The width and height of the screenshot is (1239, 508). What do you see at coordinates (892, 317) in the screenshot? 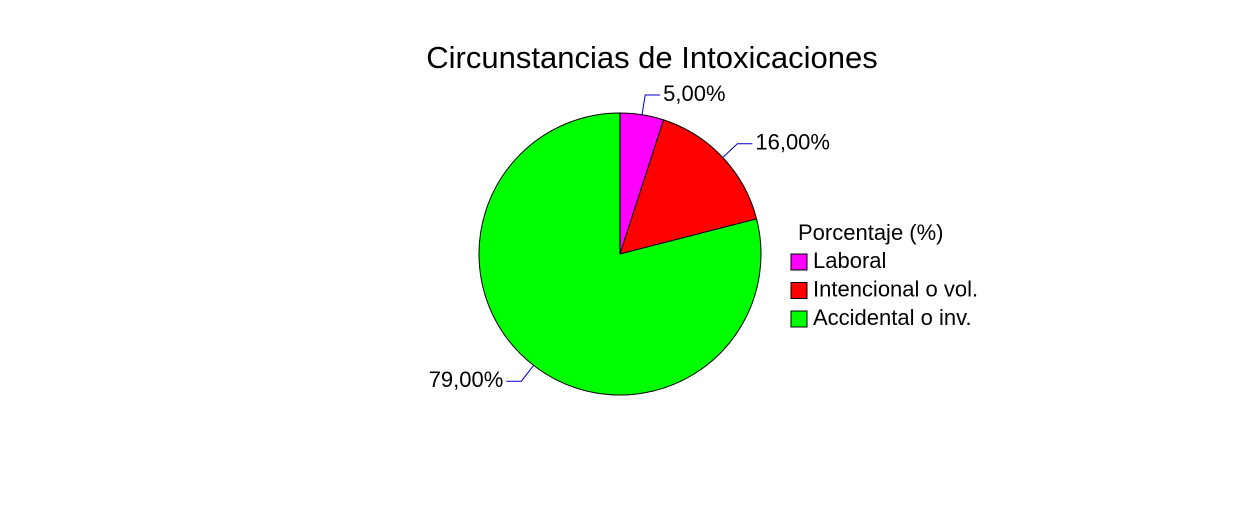
I see `legend-label: Accidental o inv.` at bounding box center [892, 317].